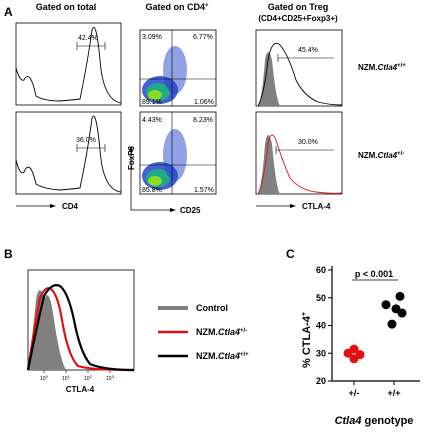 The height and width of the screenshot is (440, 437). I want to click on b-tick-1: 10¹, so click(66, 378).